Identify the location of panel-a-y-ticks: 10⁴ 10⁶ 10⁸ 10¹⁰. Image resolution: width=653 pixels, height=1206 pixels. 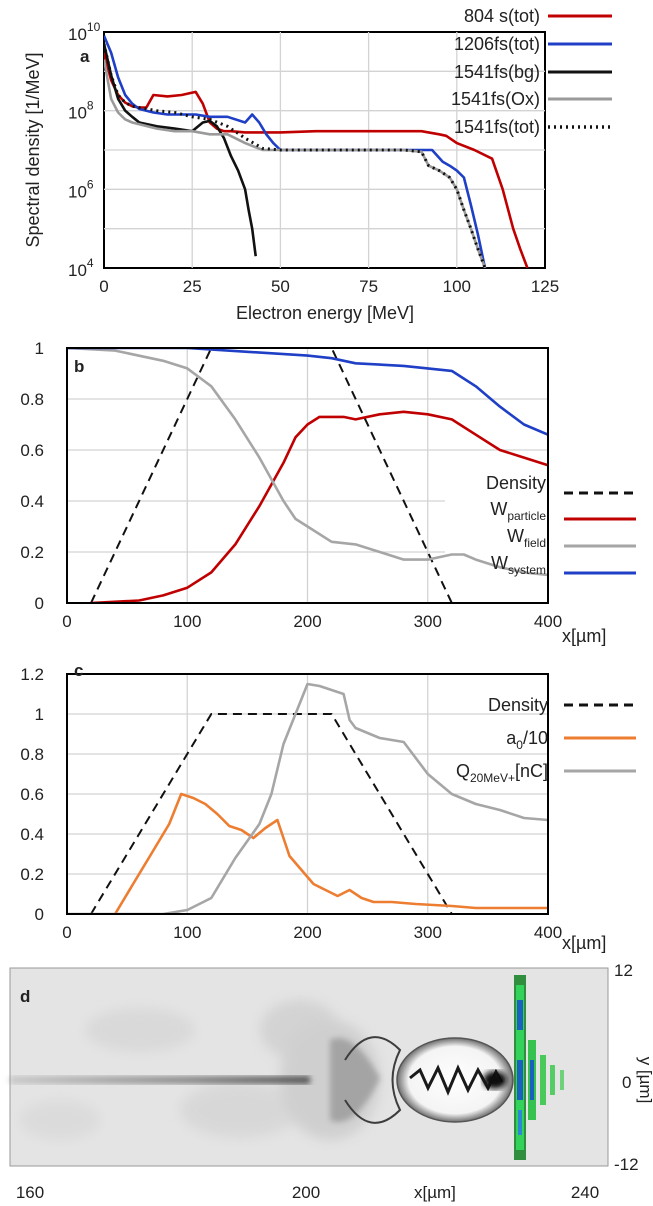
(84, 150).